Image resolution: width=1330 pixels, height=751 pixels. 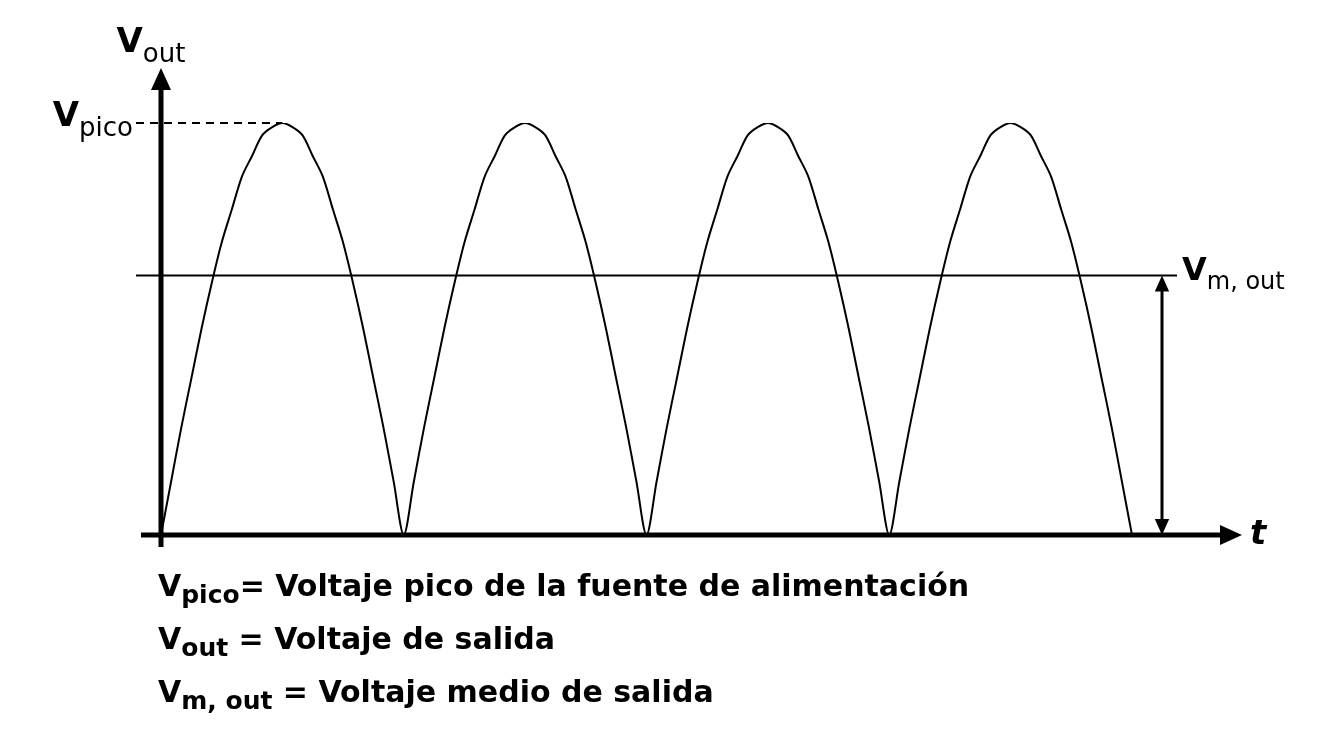 I want to click on text: V$_{out}$ = Voltaje de salida, so click(x=357, y=642).